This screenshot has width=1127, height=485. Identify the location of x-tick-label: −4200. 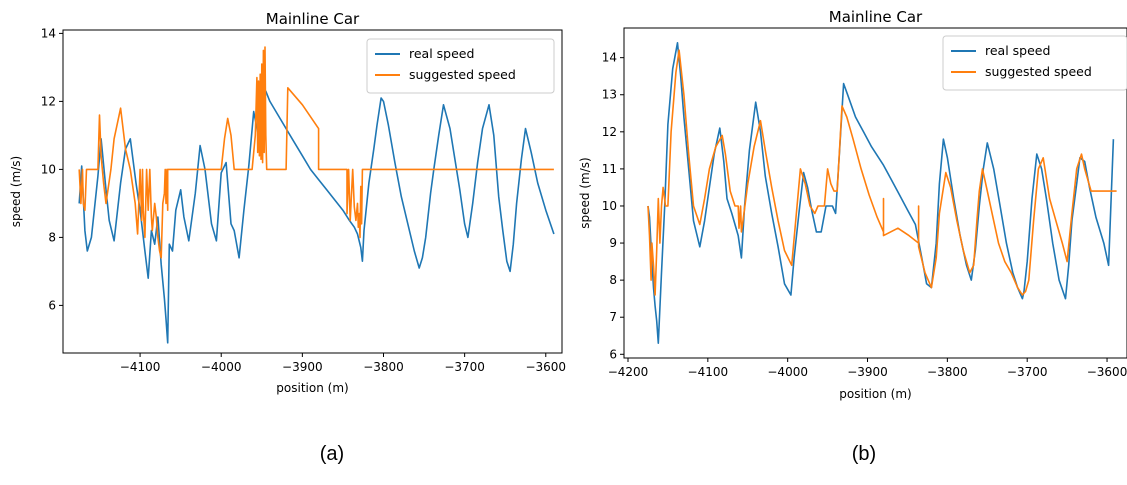
(628, 372).